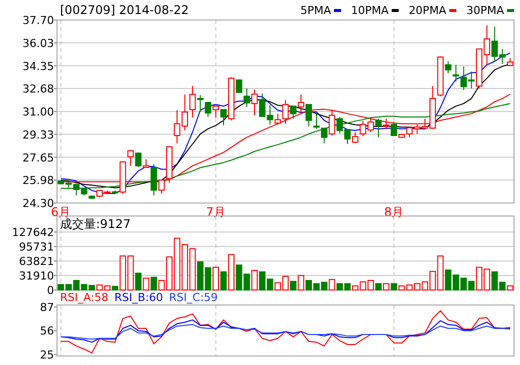  What do you see at coordinates (38, 181) in the screenshot?
I see `y-tick-label: 25.98` at bounding box center [38, 181].